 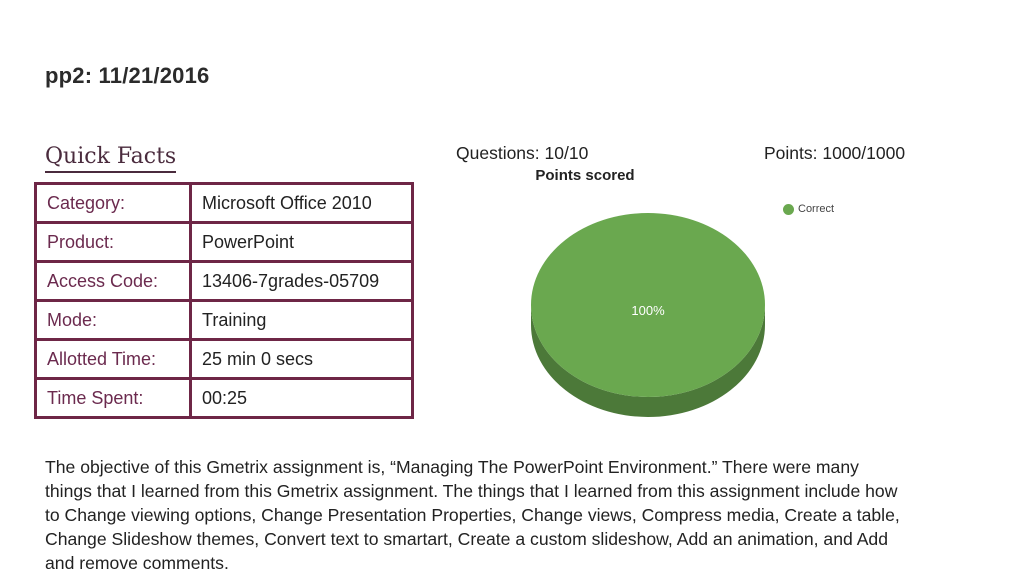 I want to click on chart-legend: Correct, so click(x=808, y=209).